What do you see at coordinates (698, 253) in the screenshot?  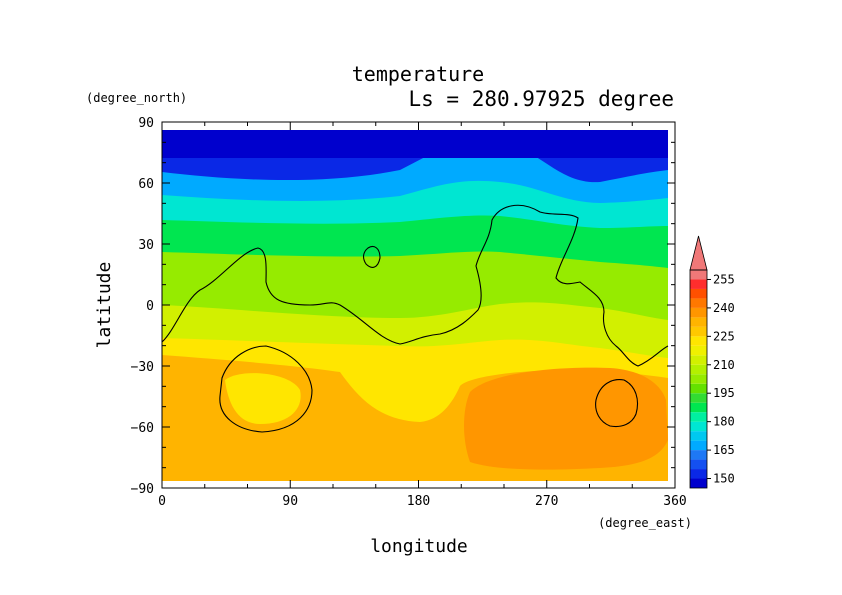 I see `colorbar-extend-arrow` at bounding box center [698, 253].